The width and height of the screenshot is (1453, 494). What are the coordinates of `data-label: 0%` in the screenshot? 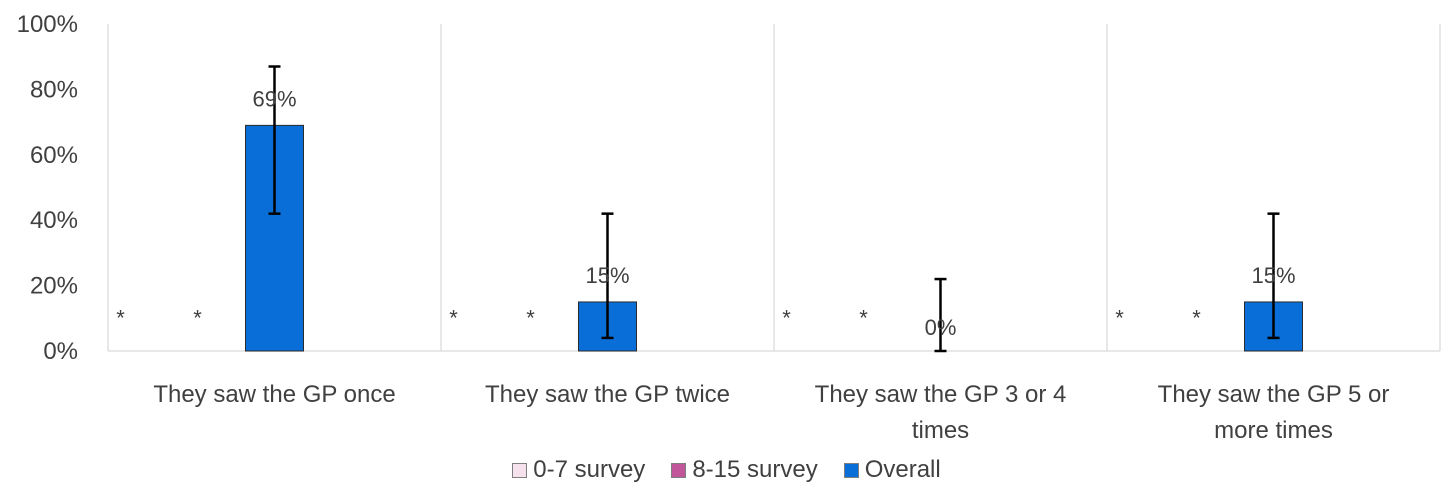 It's located at (941, 327).